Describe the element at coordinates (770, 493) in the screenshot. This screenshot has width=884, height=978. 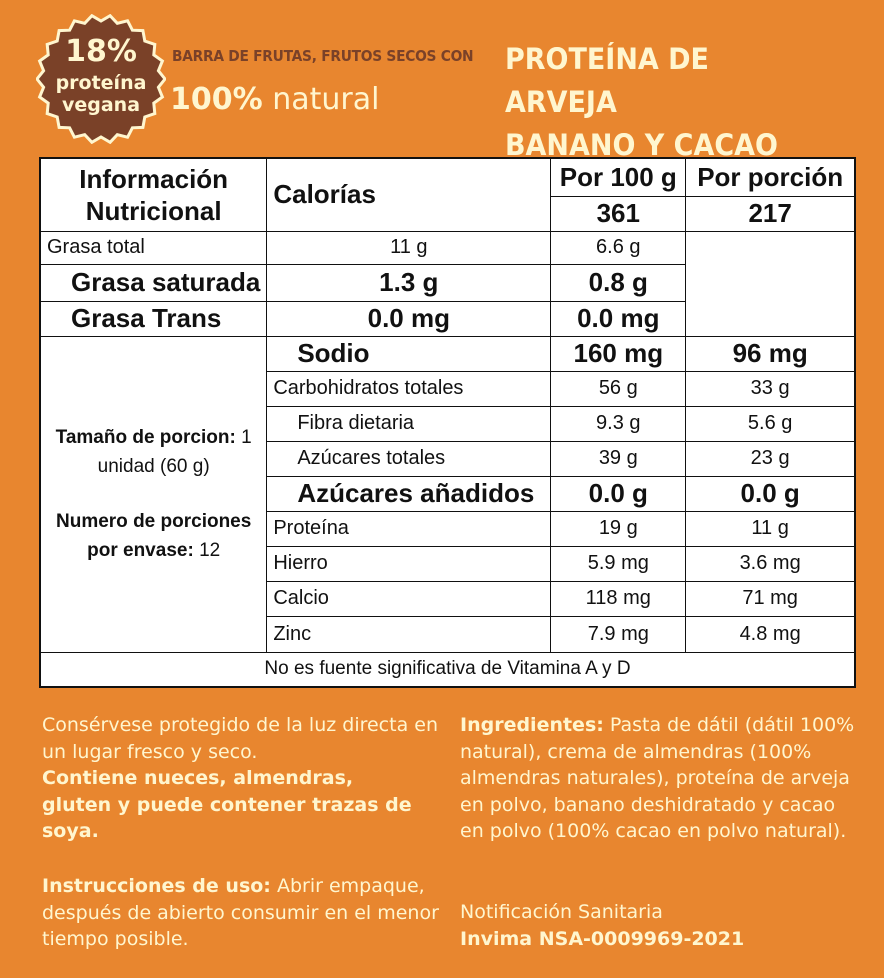
I see `nutrient-value-portion: 0.0 g` at that location.